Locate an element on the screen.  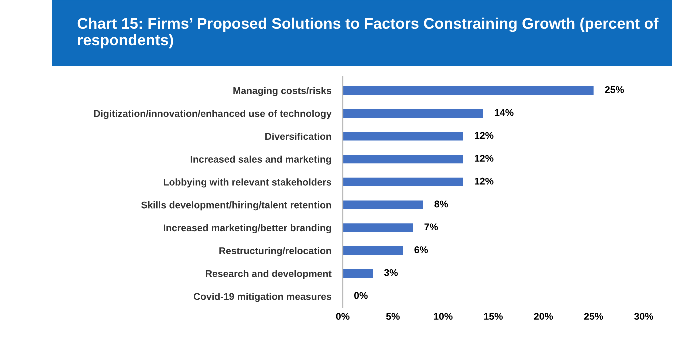
y-tick-label: Increased sales and marketing is located at coordinates (261, 160).